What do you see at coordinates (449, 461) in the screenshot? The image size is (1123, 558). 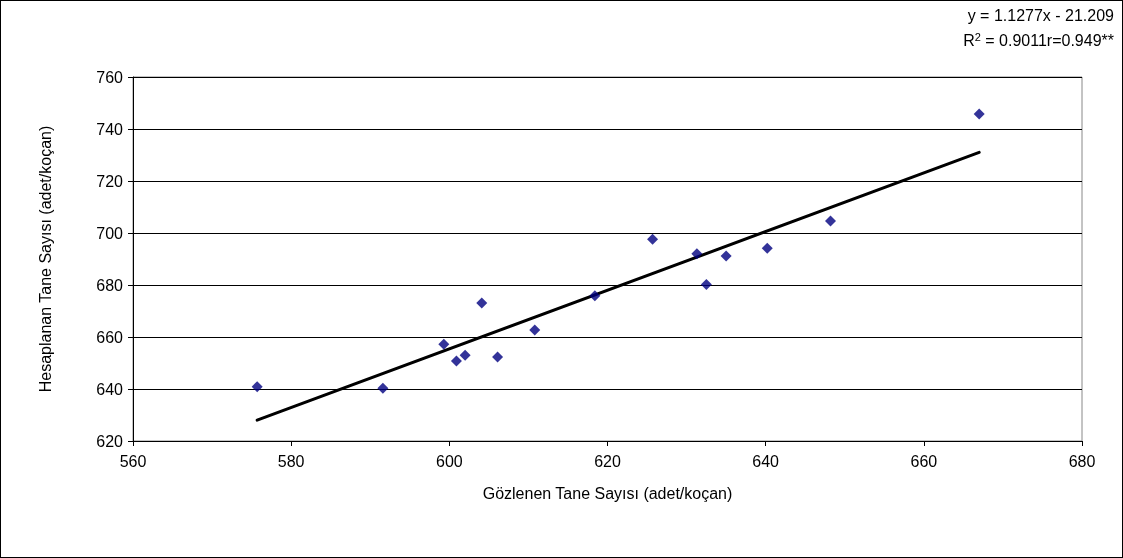 I see `x-tick-label: 600` at bounding box center [449, 461].